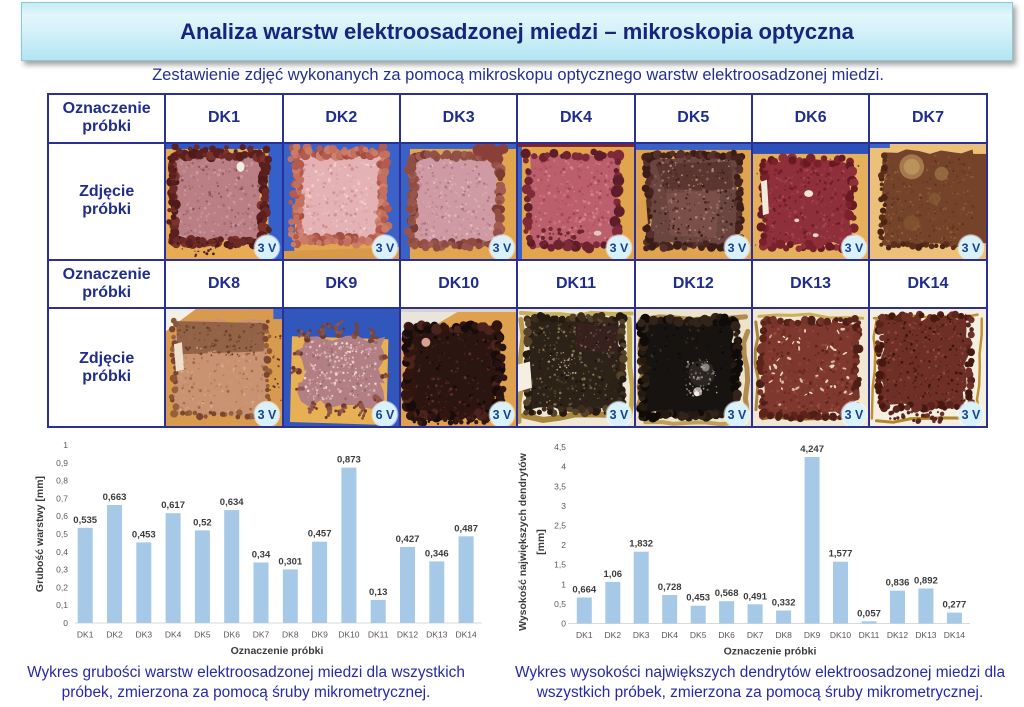 Image resolution: width=1024 pixels, height=707 pixels. What do you see at coordinates (384, 415) in the screenshot?
I see `svg-text: 6 V` at bounding box center [384, 415].